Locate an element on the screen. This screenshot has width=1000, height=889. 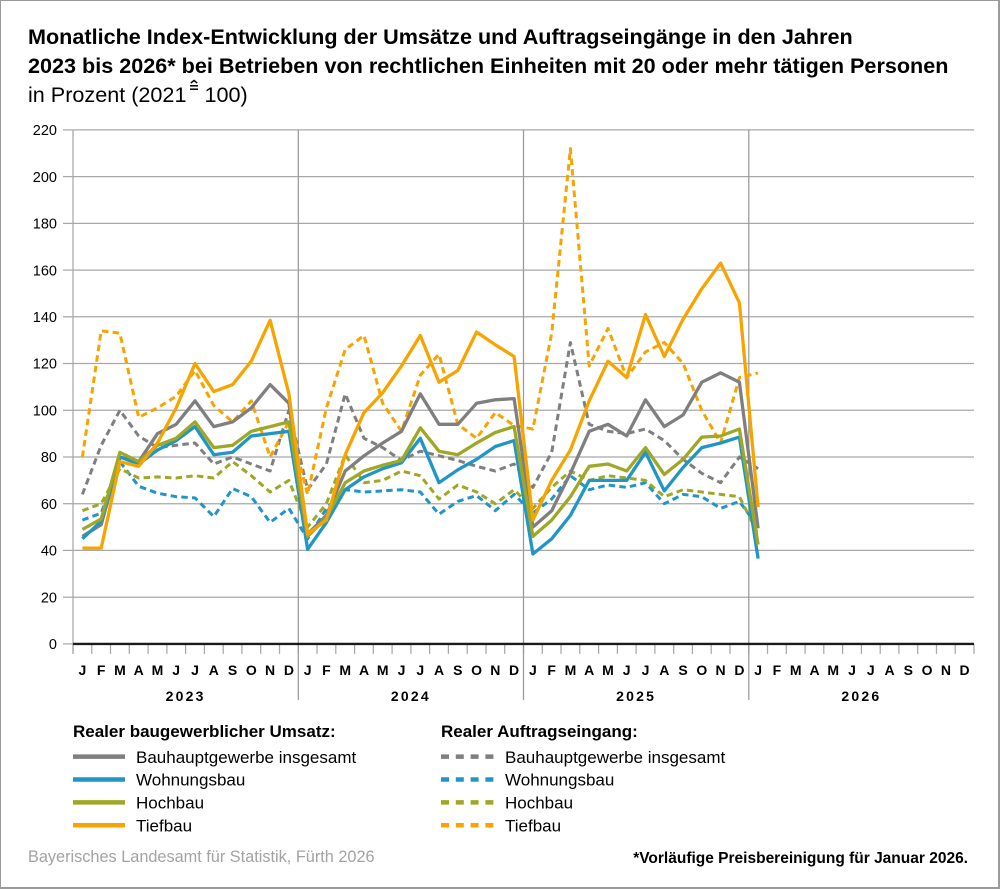
svg-text: 2024 is located at coordinates (411, 696).